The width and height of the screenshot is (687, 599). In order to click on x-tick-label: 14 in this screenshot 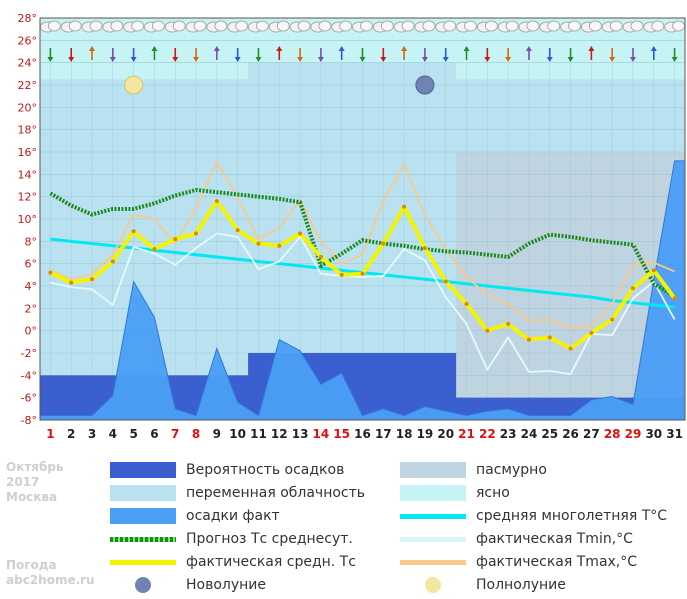, I will do `click(321, 434)`.